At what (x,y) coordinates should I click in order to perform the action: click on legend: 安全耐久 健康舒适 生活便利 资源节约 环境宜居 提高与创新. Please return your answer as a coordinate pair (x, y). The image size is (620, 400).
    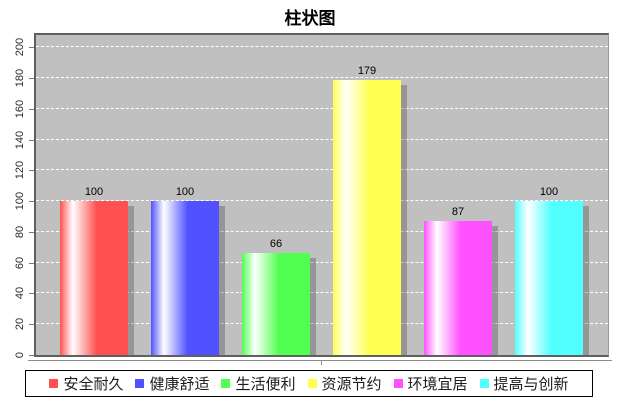
    Looking at the image, I should click on (309, 383).